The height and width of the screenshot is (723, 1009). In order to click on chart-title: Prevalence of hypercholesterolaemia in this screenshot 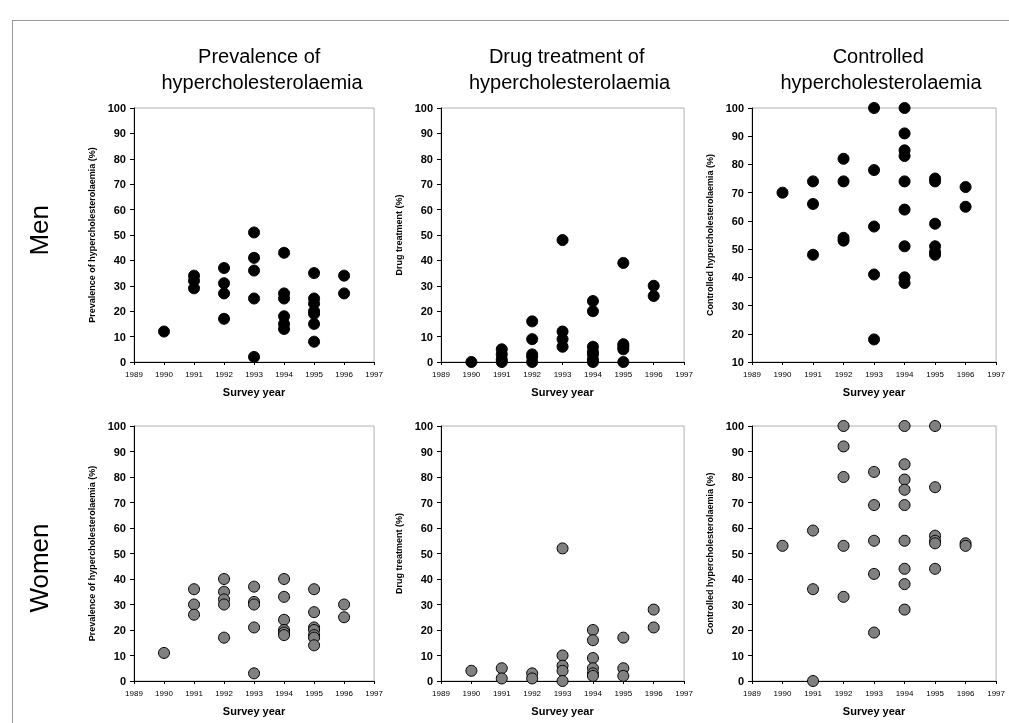, I will do `click(262, 69)`.